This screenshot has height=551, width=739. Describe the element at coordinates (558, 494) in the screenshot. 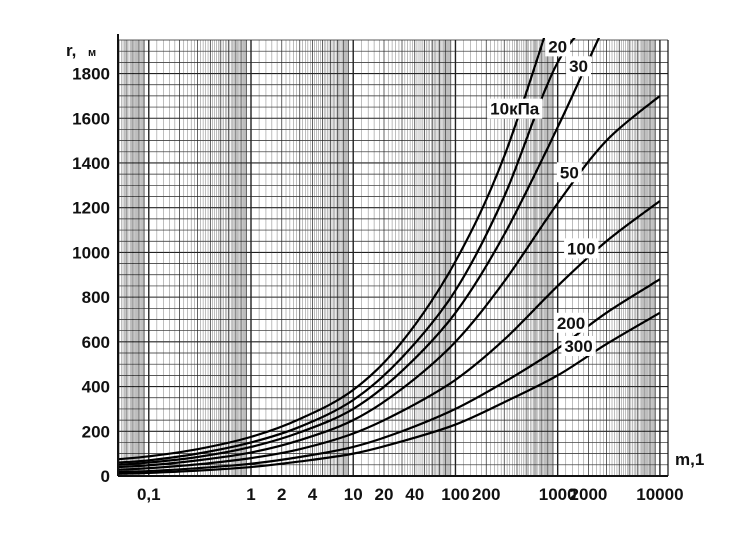

I see `x-tick-label: 1000` at that location.